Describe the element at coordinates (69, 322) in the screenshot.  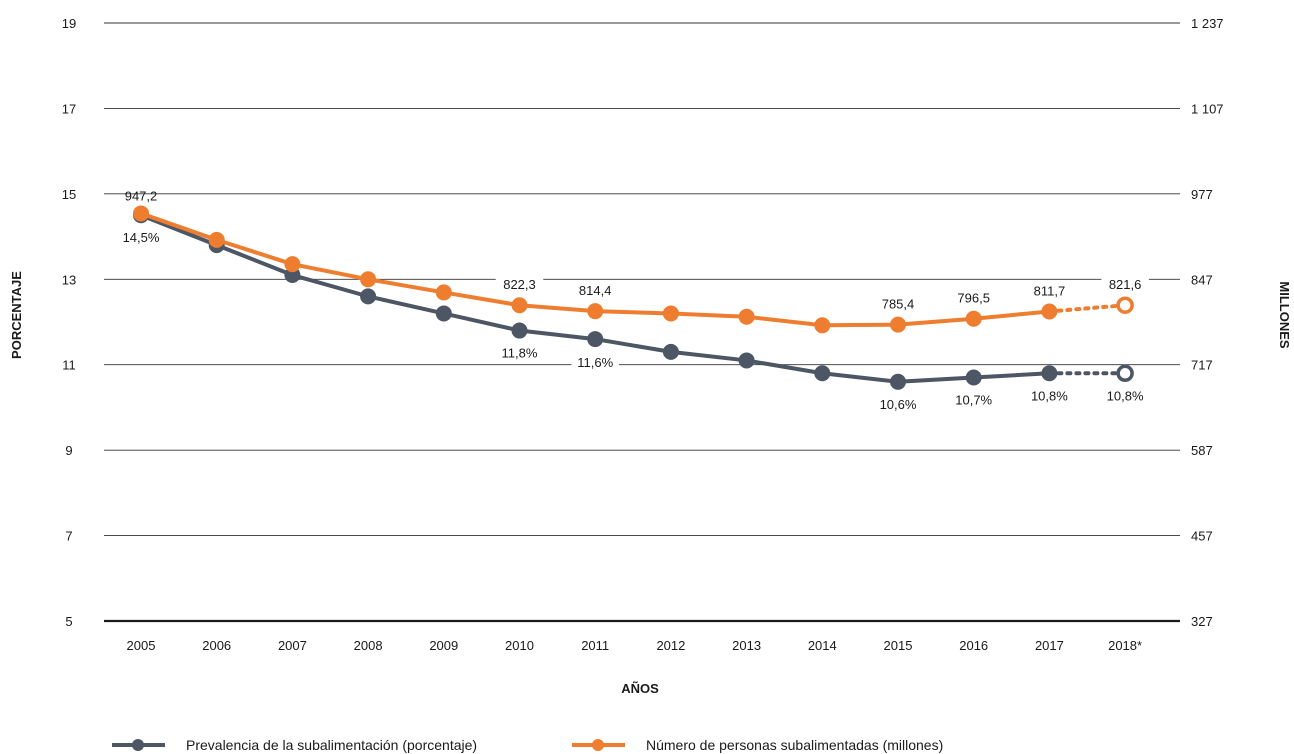
I see `y-ticks-left: 5 7 9 11 13 15 17 19` at that location.